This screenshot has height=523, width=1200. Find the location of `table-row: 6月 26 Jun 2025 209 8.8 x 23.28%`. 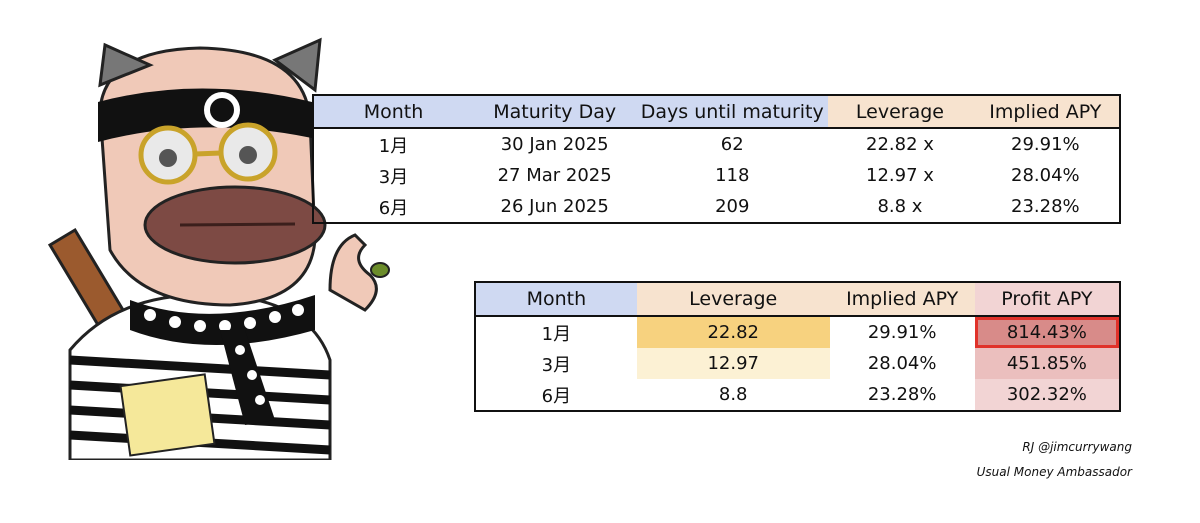

table-row: 6月 26 Jun 2025 209 8.8 x 23.28% is located at coordinates (716, 207).